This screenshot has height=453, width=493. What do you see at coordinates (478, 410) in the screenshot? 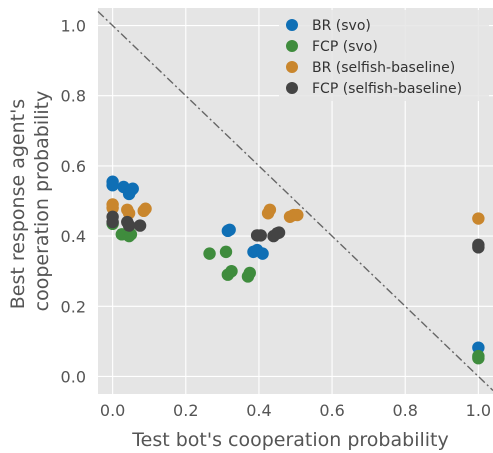
I see `x-tick-label: 1.0` at bounding box center [478, 410].